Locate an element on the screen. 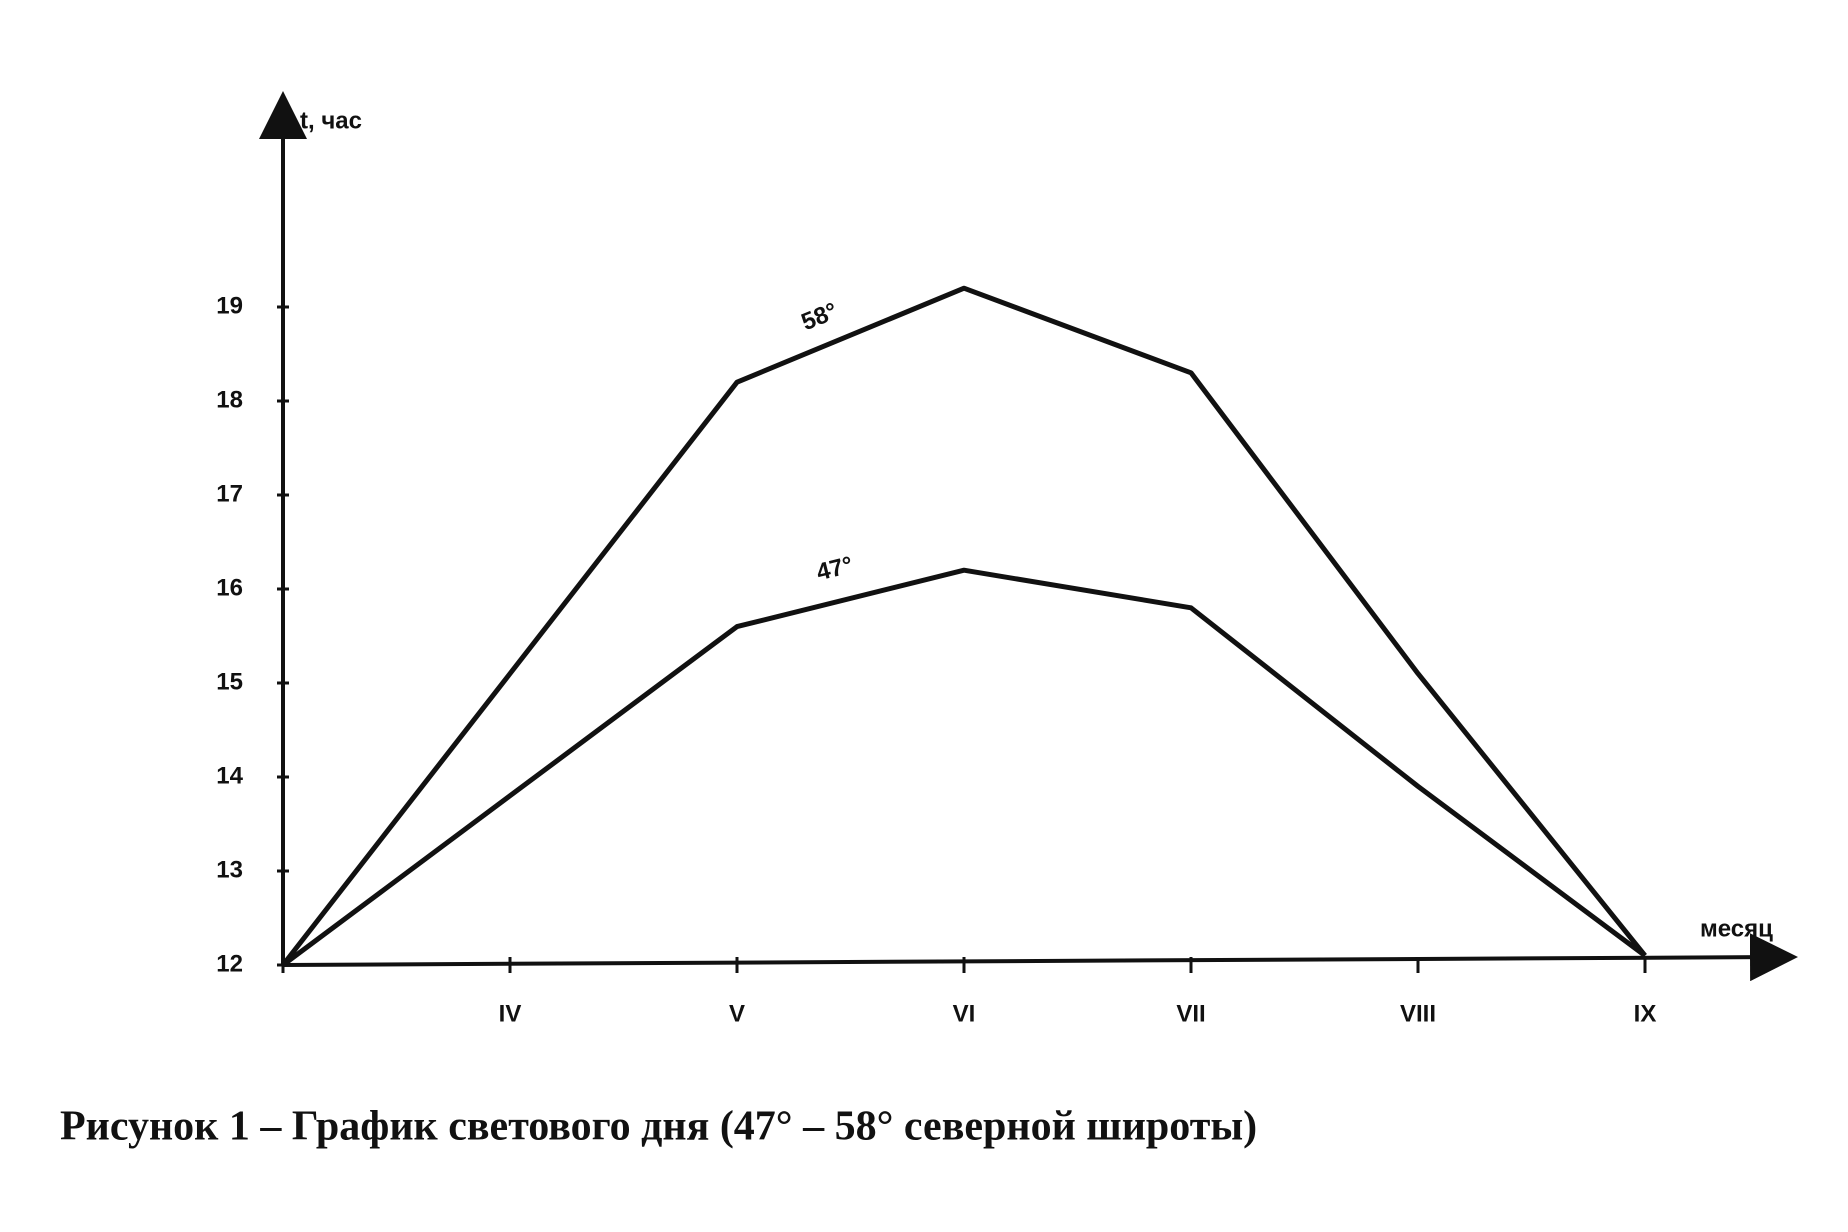 The image size is (1848, 1232). y-axis-label: t, час is located at coordinates (331, 120).